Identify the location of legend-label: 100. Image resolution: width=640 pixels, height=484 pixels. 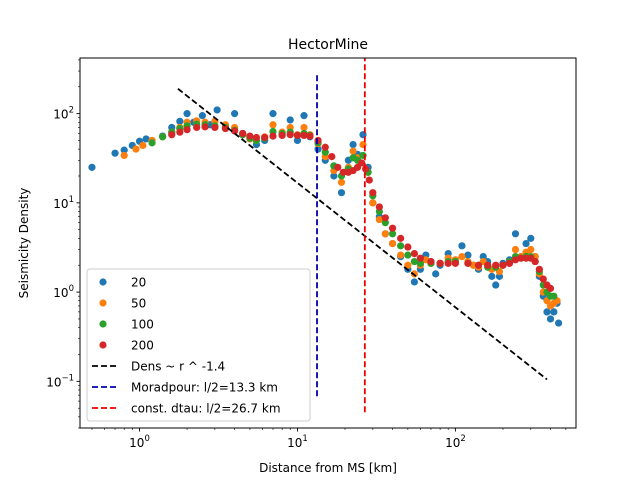
(142, 325).